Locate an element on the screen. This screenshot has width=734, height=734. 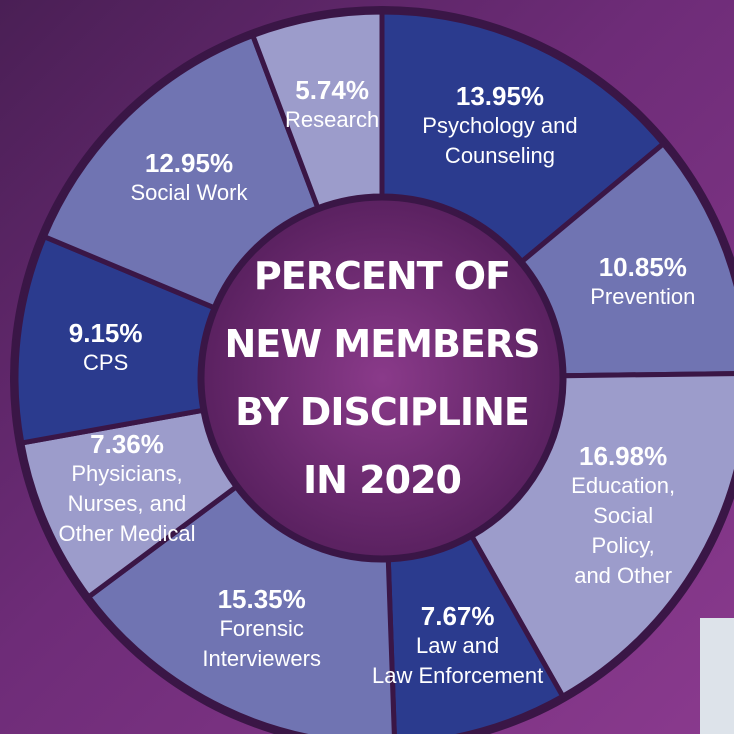
slice-label: 10.85% Prevention is located at coordinates (642, 282).